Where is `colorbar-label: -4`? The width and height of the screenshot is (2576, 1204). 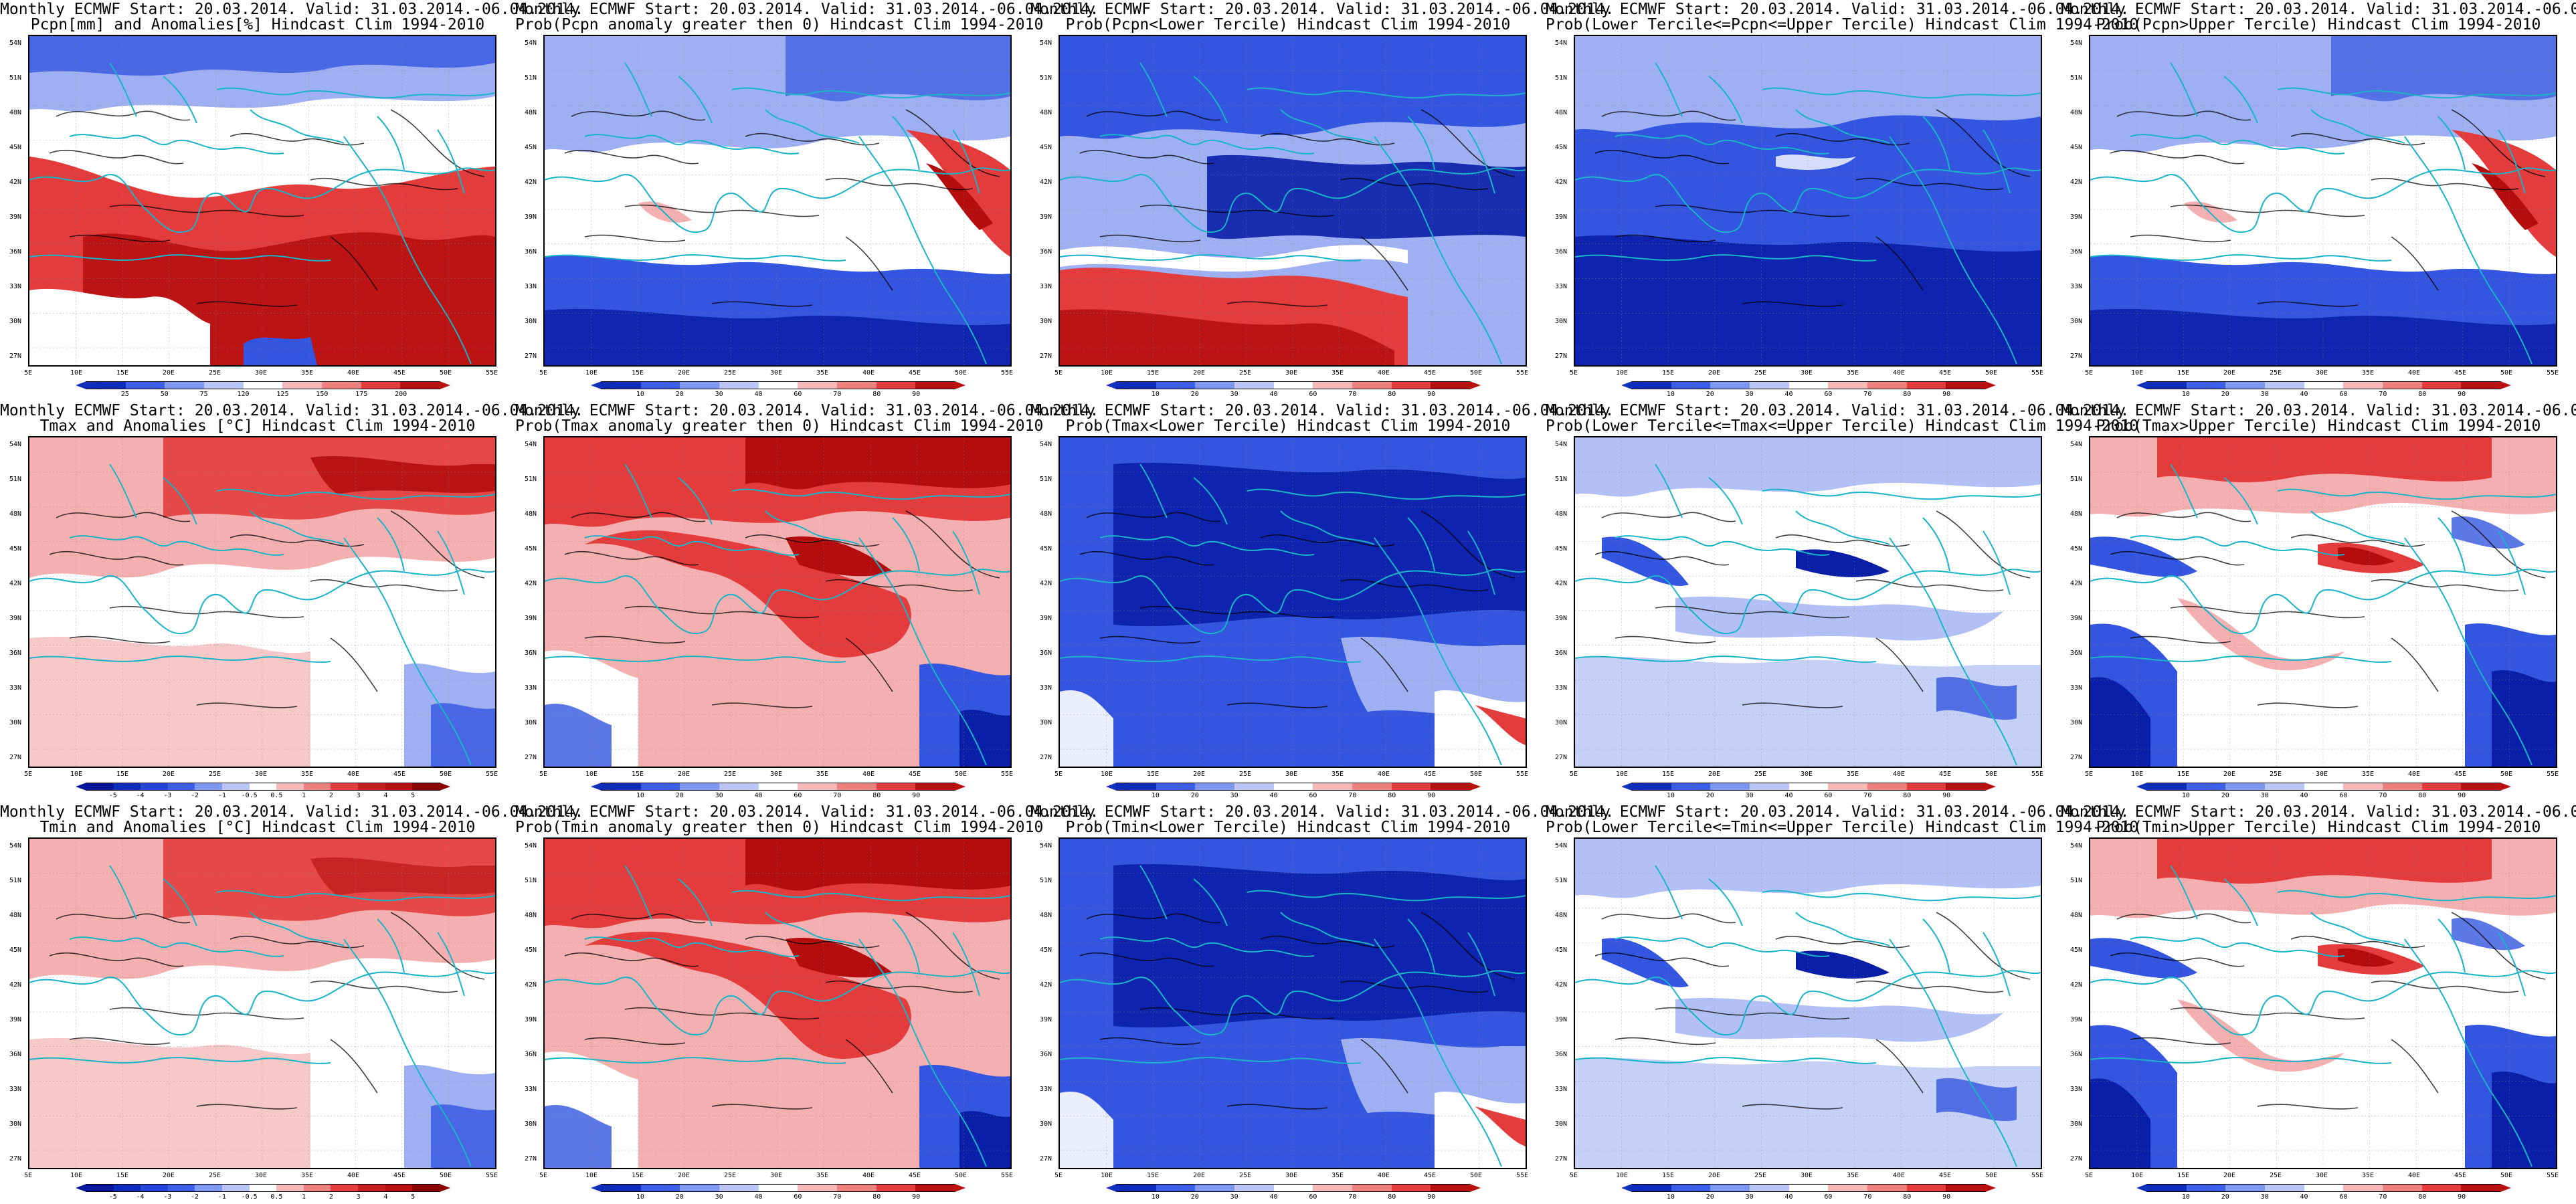 colorbar-label: -4 is located at coordinates (140, 795).